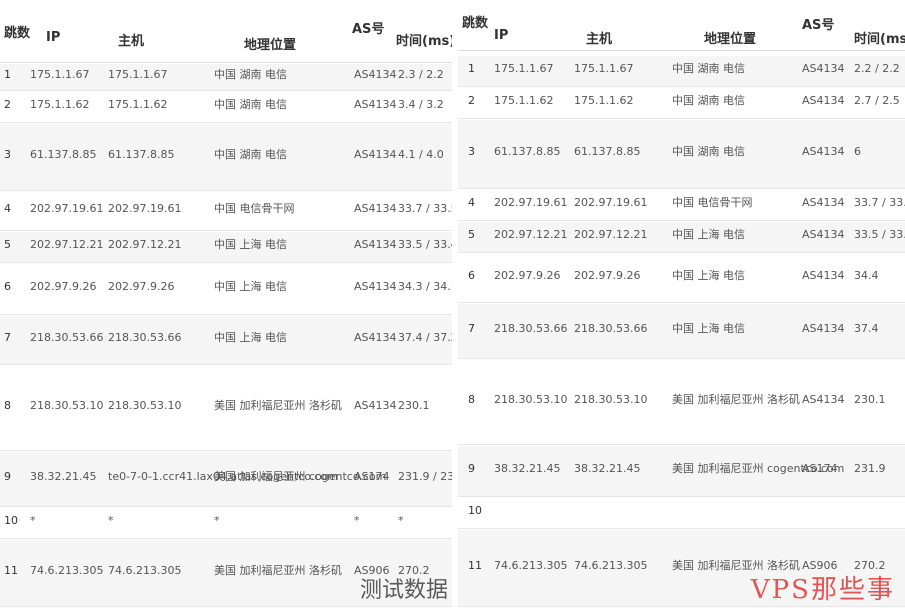  I want to click on cell-rtt: 33.5 / 33.4, so click(879, 234).